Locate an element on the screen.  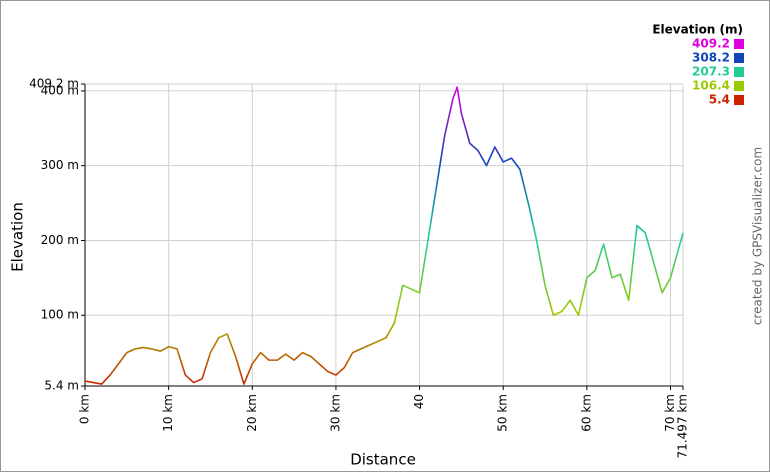
legend-label: 308.2 is located at coordinates (711, 58).